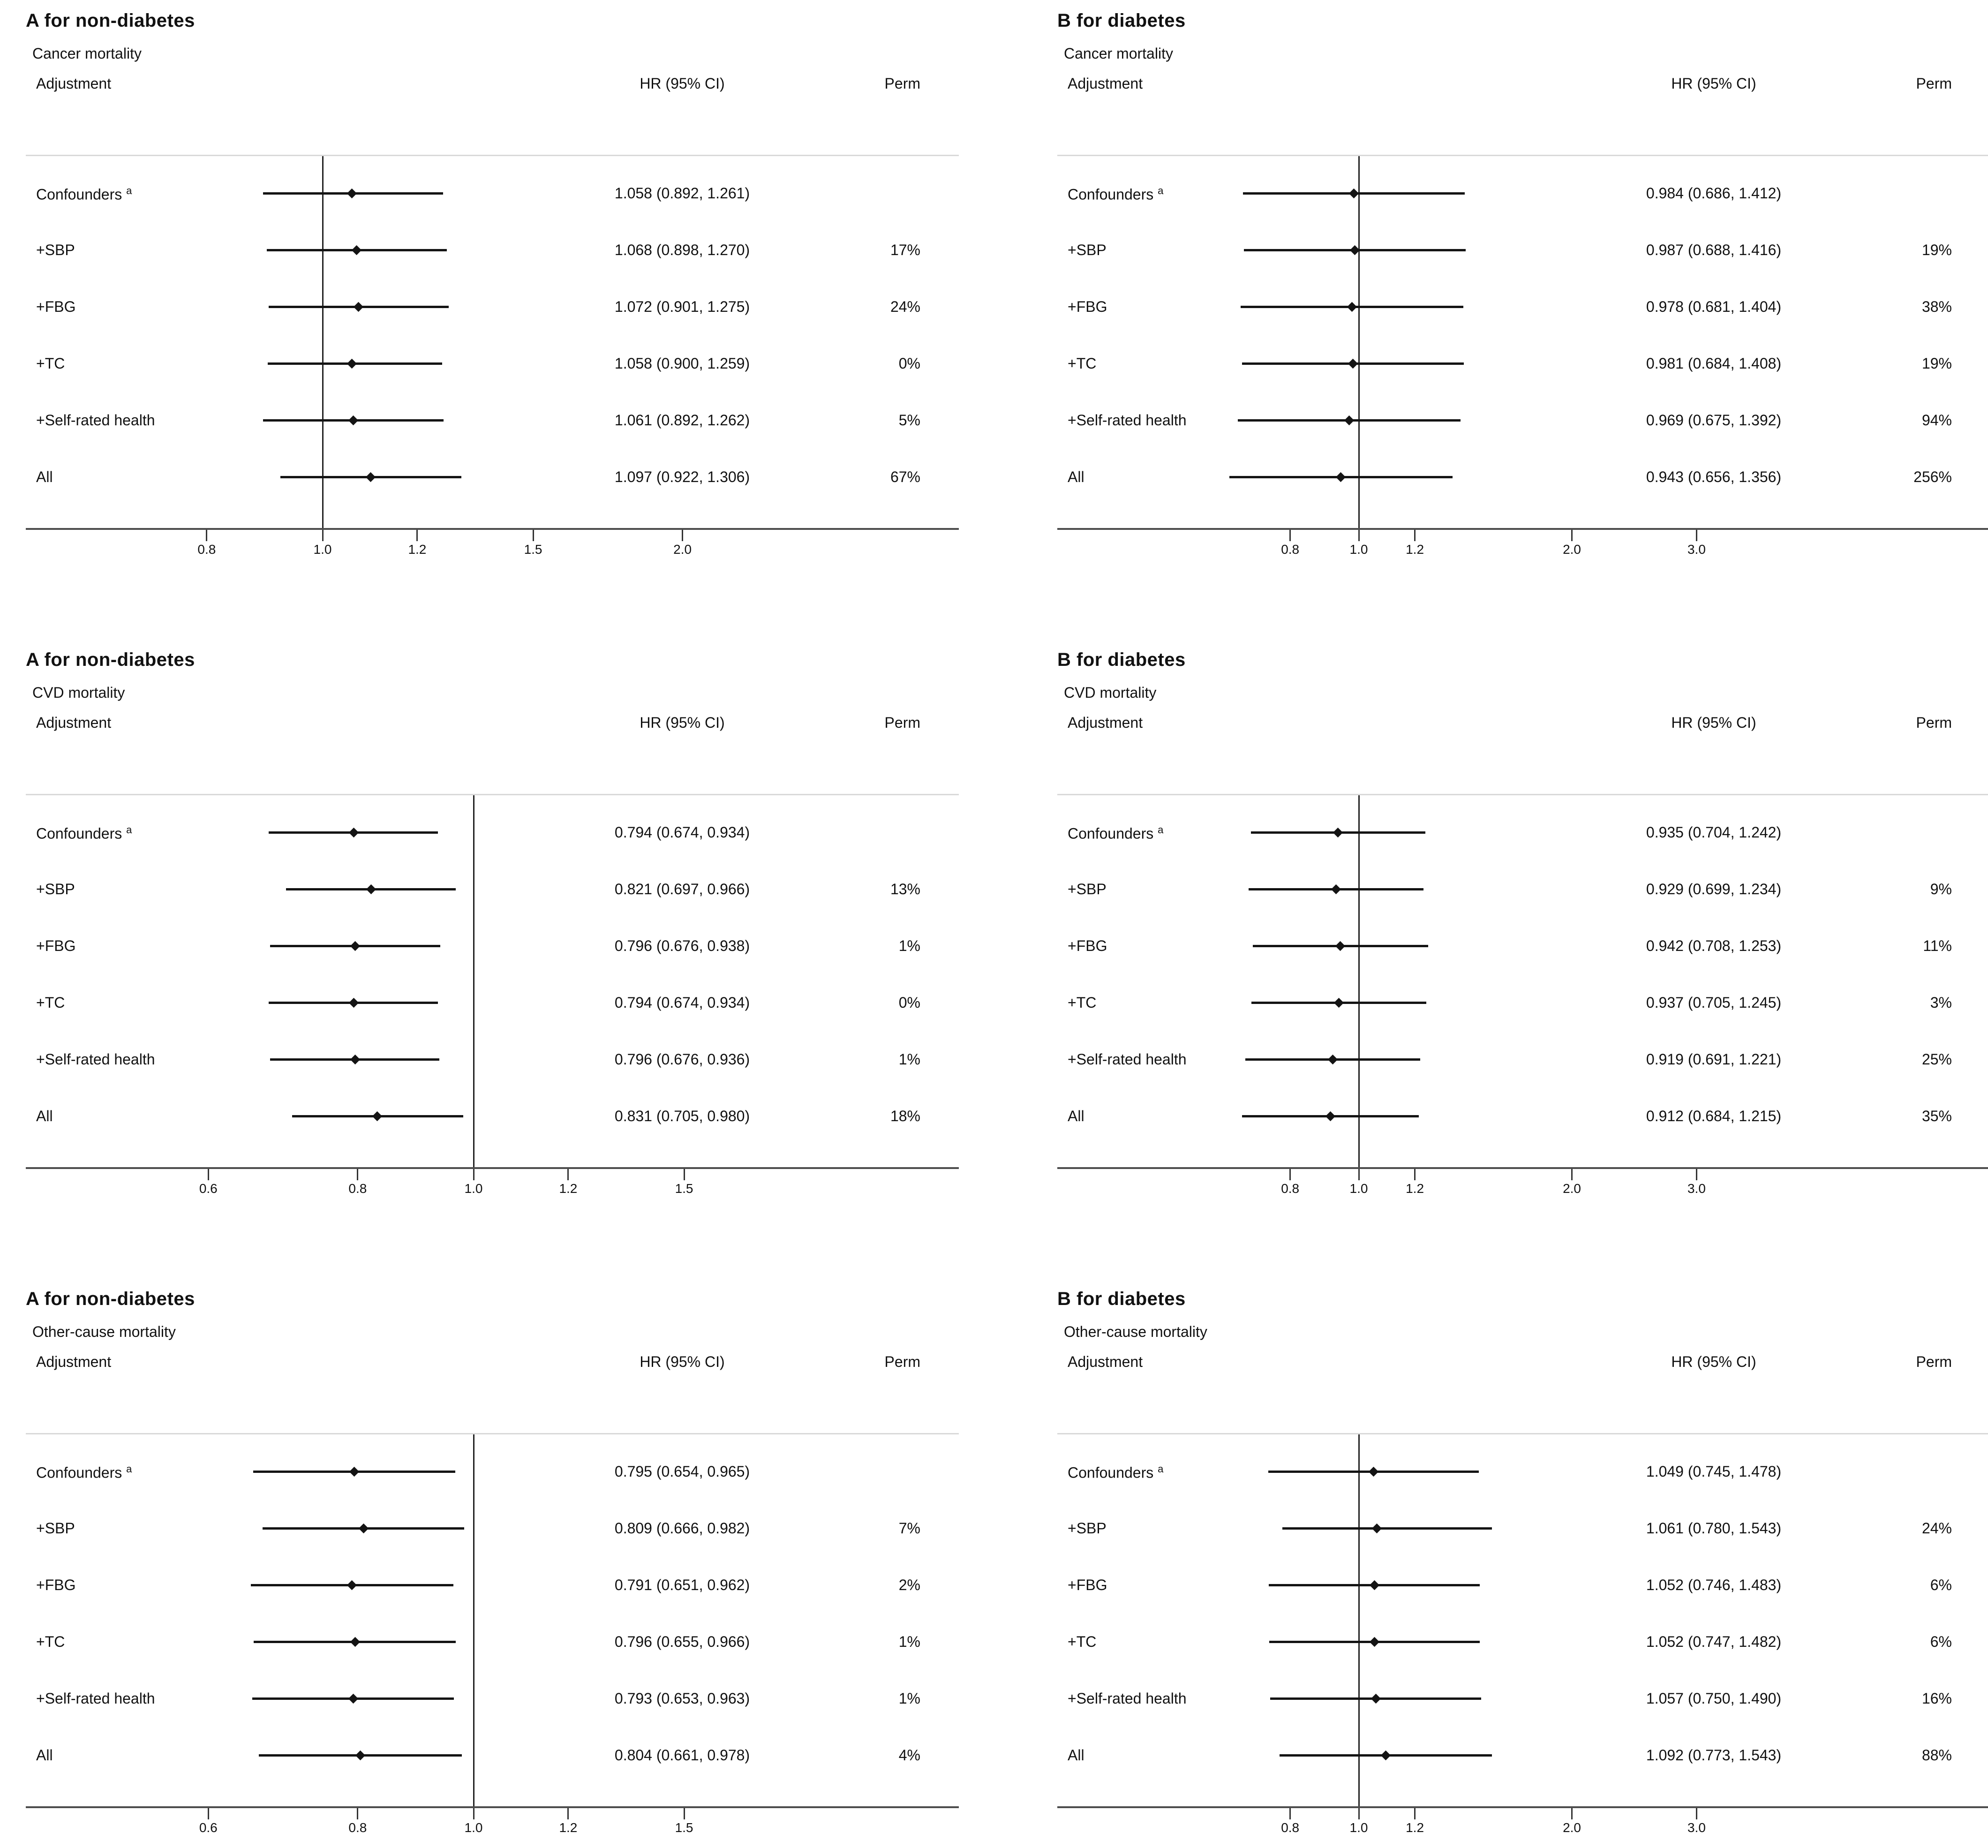  I want to click on perm-value: 38%, so click(1937, 307).